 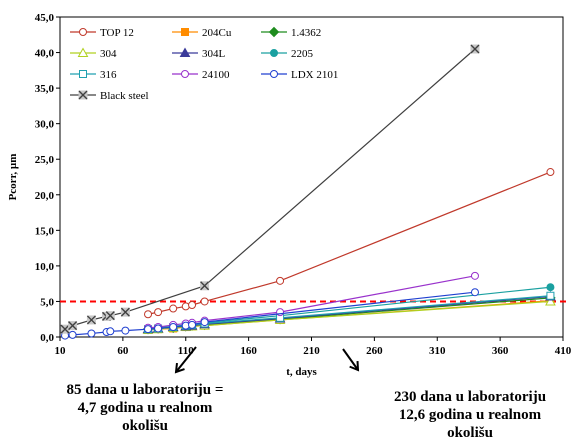 What do you see at coordinates (108, 54) in the screenshot?
I see `legend-label: 304` at bounding box center [108, 54].